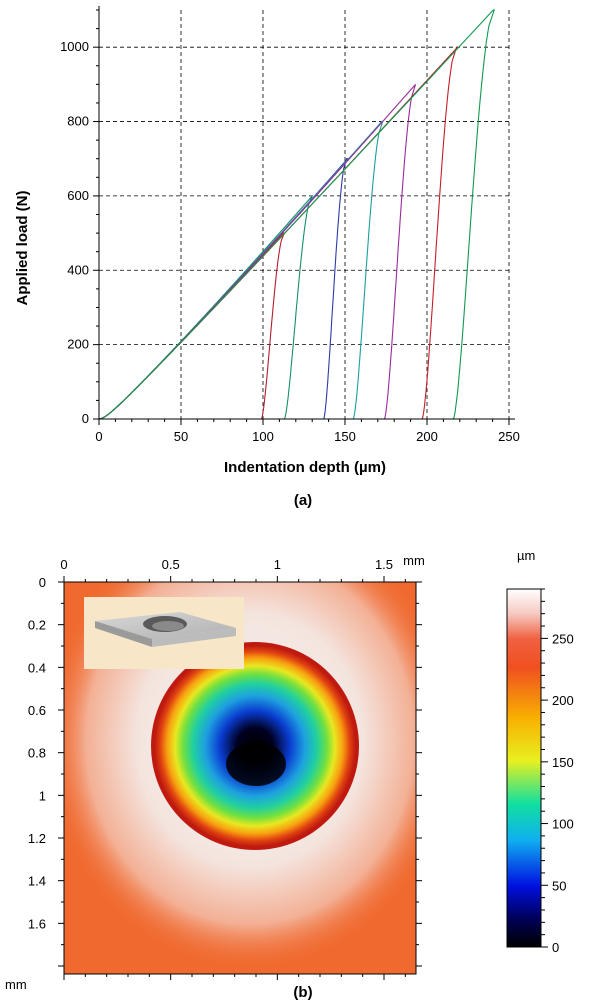 This screenshot has height=1007, width=603. I want to click on y-tick-label: 800, so click(78, 121).